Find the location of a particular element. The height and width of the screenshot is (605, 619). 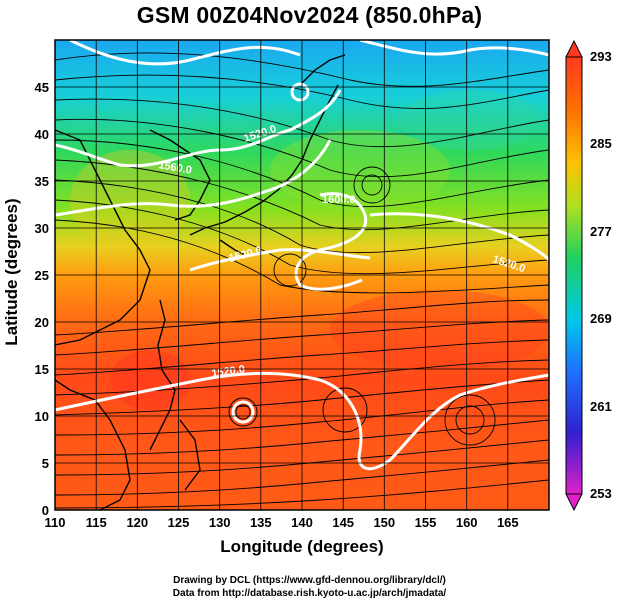

y-tick-label: 30 is located at coordinates (42, 228).